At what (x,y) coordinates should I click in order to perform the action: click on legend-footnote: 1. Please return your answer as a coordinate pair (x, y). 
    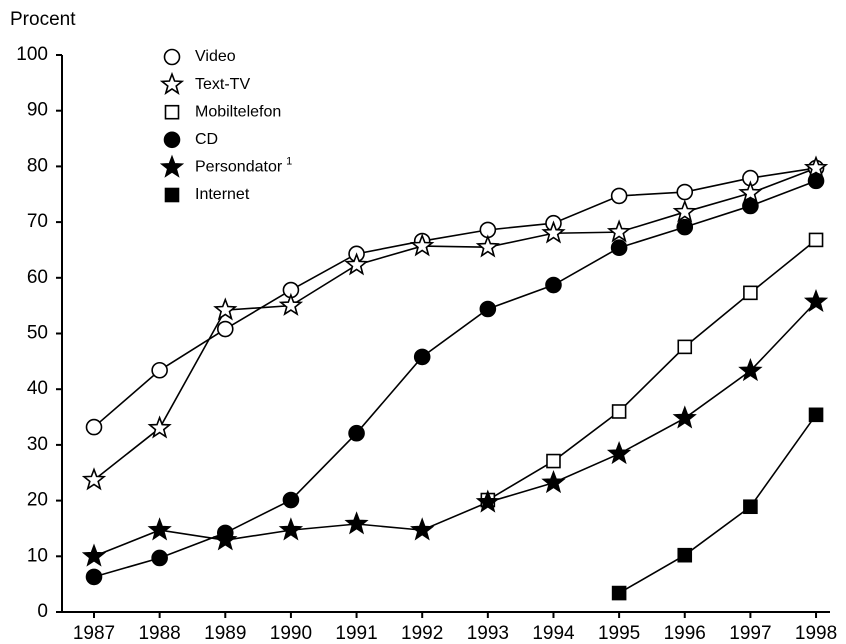
    Looking at the image, I should click on (289, 161).